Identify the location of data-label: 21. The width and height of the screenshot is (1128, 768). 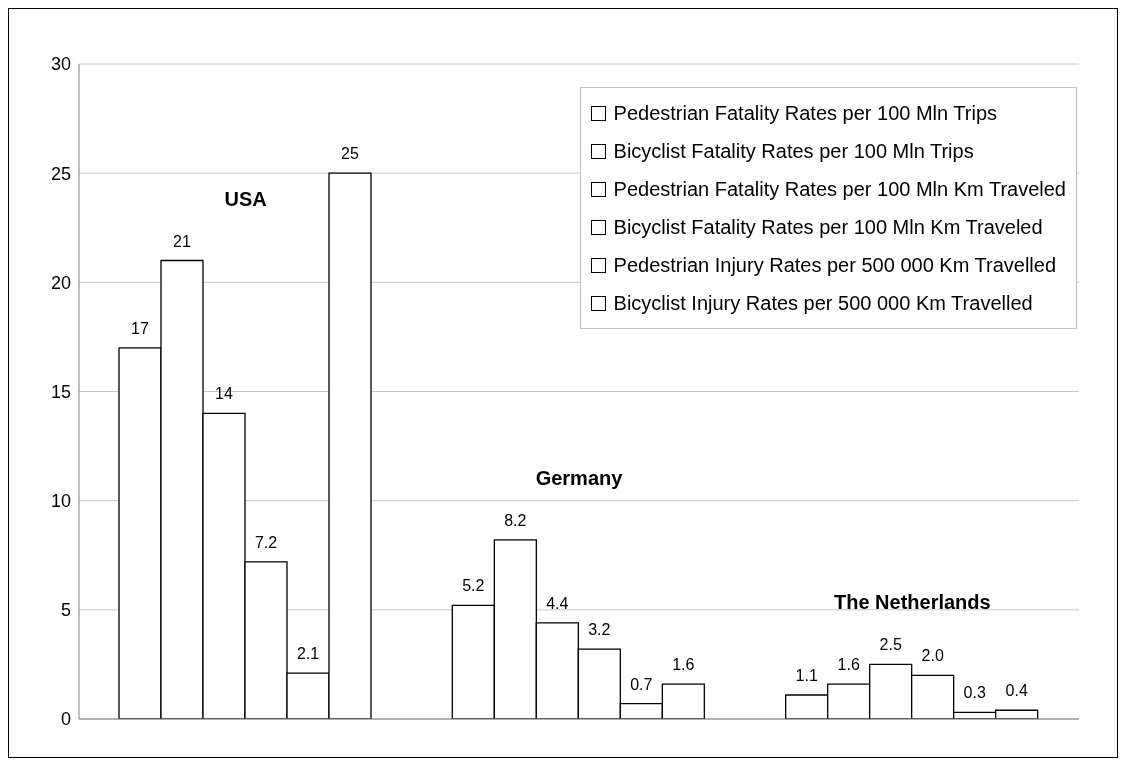
(182, 241).